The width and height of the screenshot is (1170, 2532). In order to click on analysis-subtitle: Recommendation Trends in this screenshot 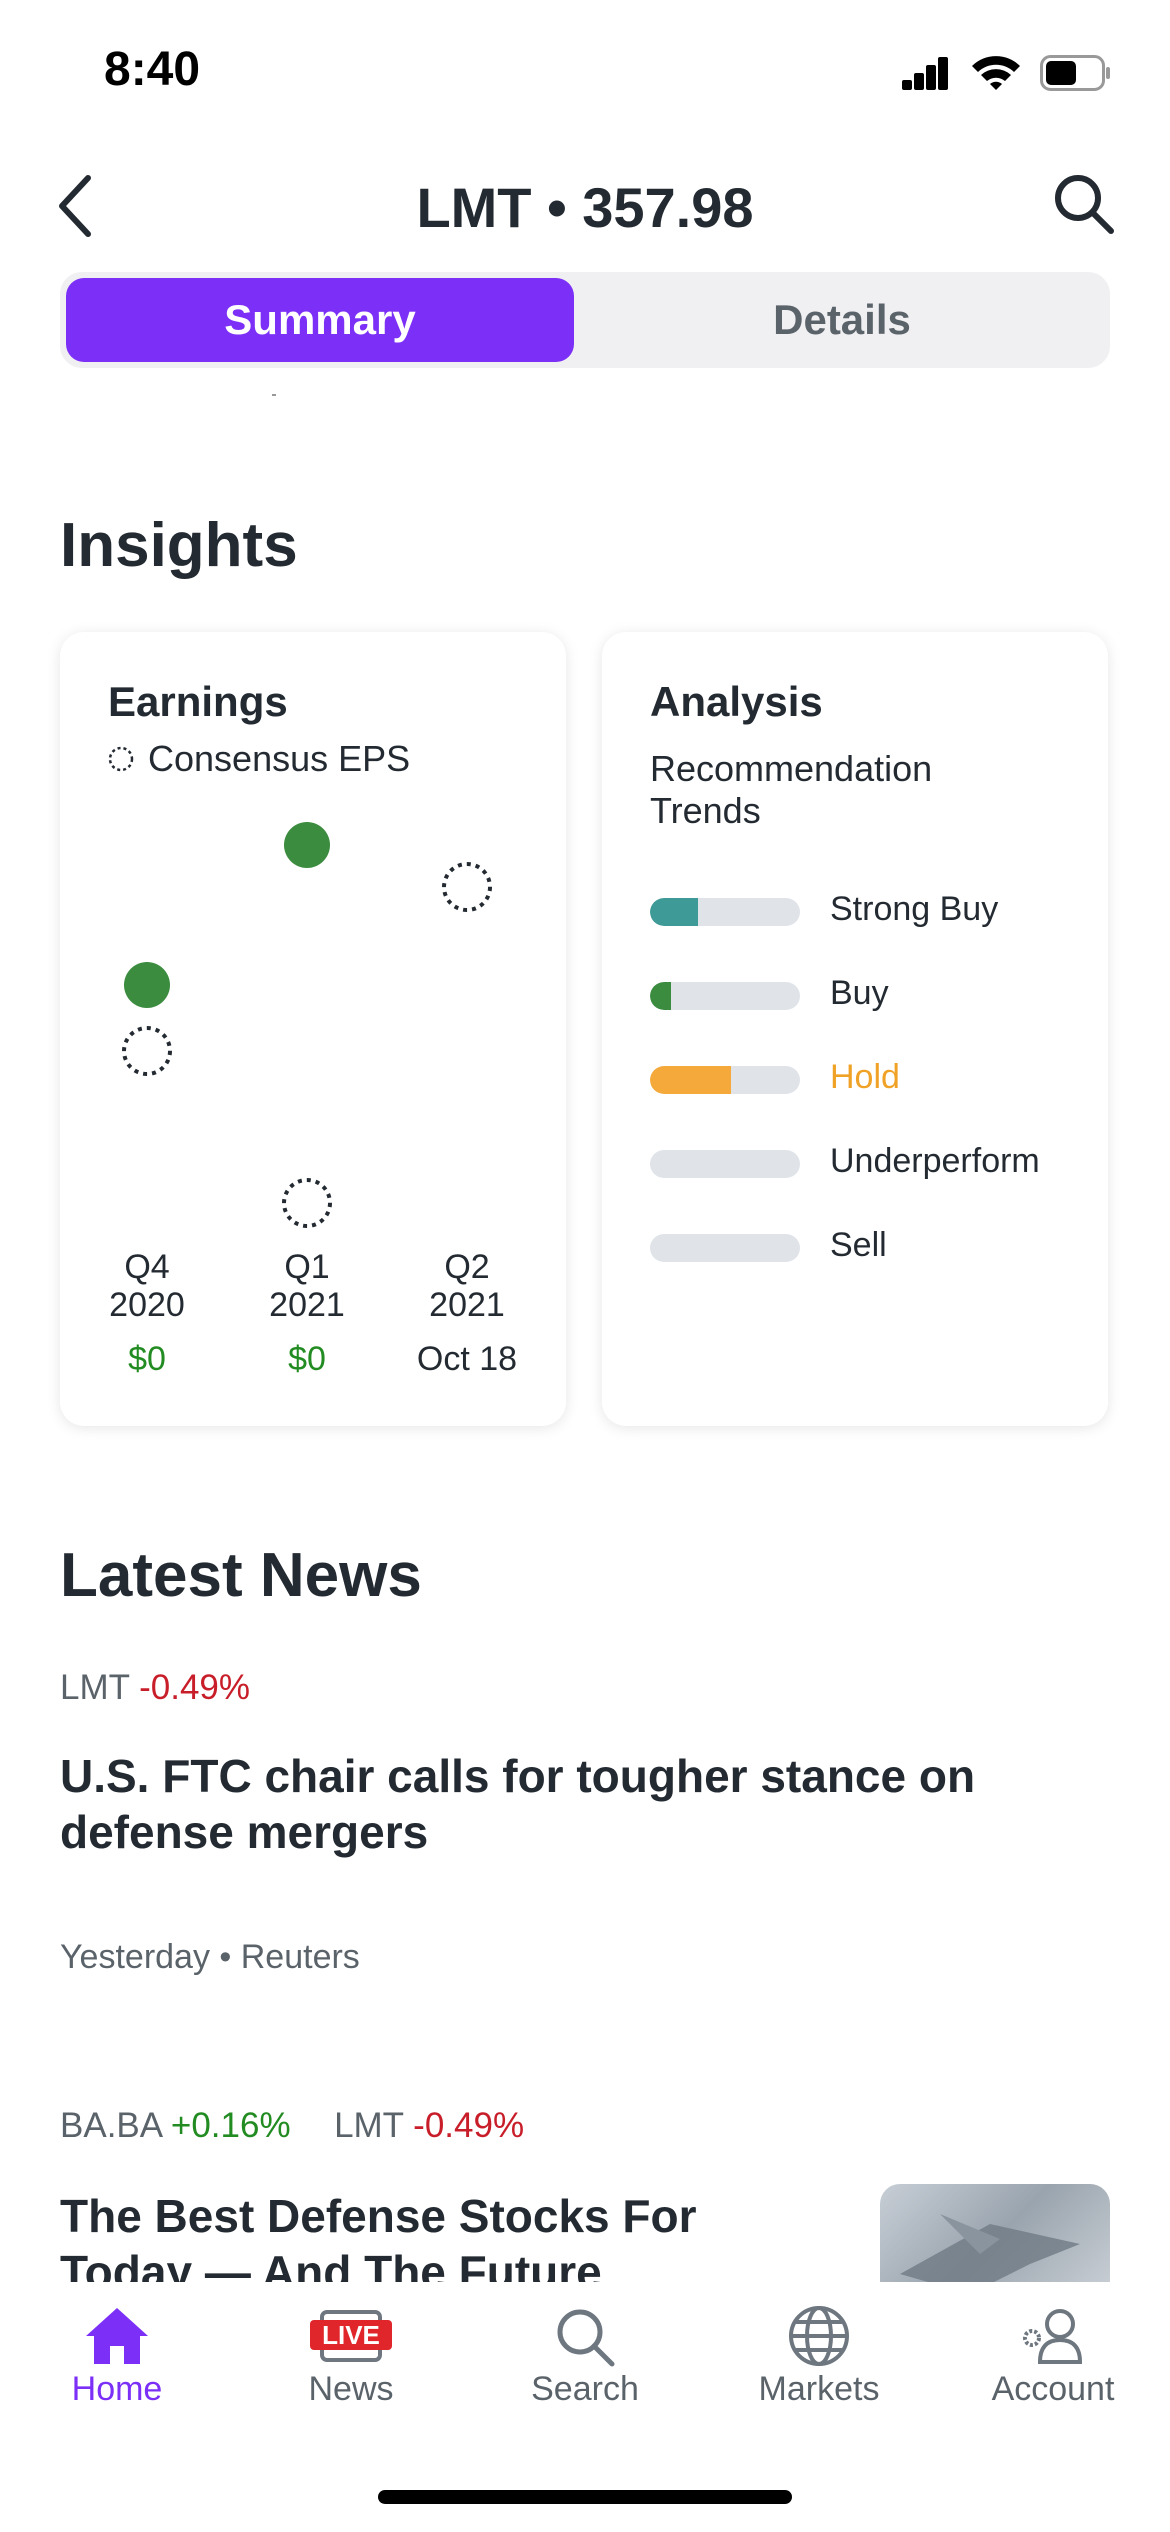, I will do `click(791, 789)`.